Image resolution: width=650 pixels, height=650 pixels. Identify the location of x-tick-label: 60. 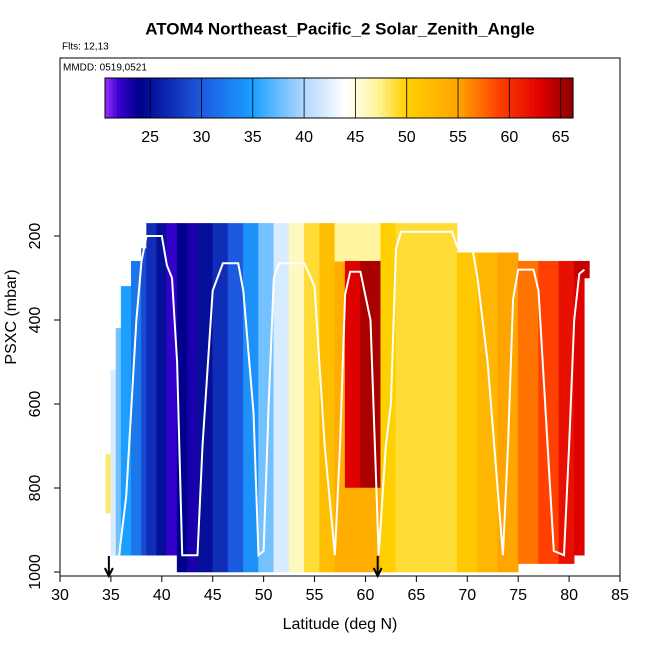
(366, 595).